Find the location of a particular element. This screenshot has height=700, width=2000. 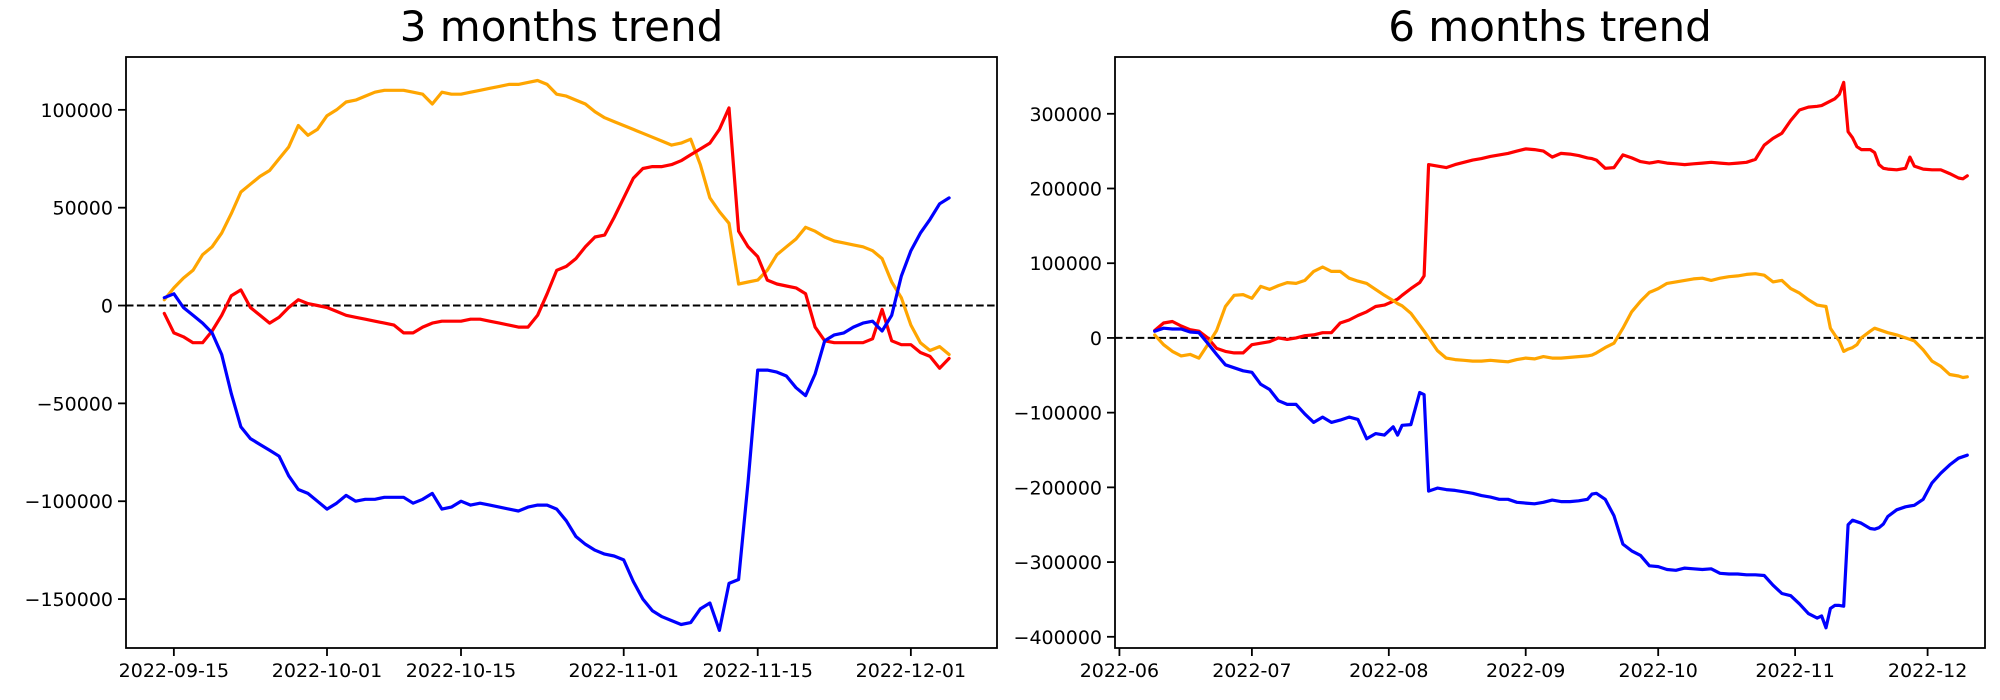

y-tick-label: −300000 is located at coordinates (1058, 563).